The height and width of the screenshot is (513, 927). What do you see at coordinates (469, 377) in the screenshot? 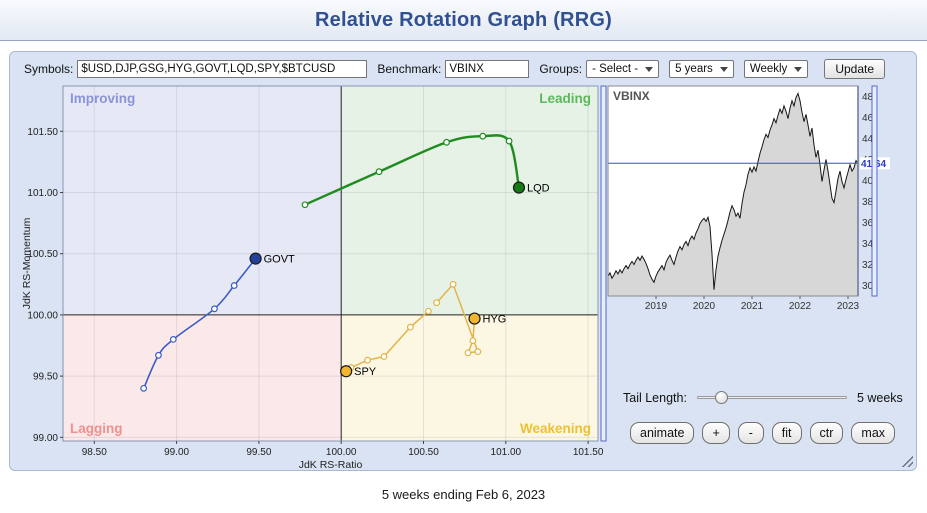
I see `quadrant-weakening` at bounding box center [469, 377].